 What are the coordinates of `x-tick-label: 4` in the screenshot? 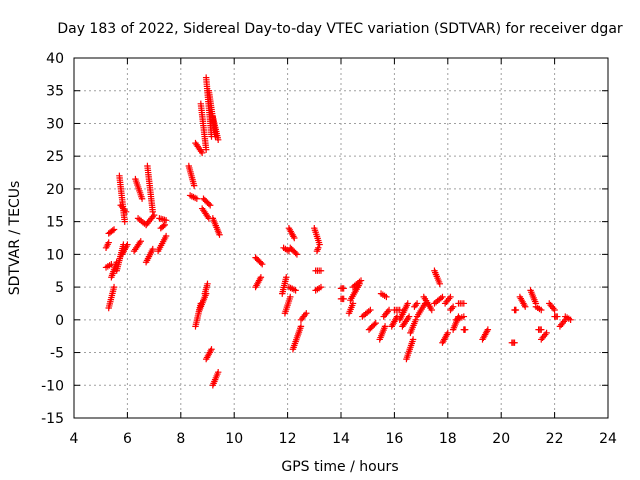 It's located at (74, 439).